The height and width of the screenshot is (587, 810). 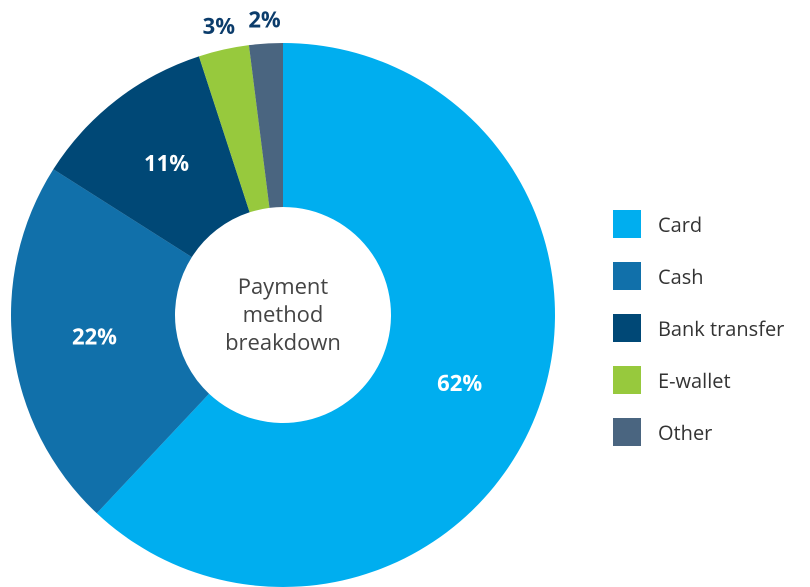 I want to click on legend-label: Card, so click(x=680, y=224).